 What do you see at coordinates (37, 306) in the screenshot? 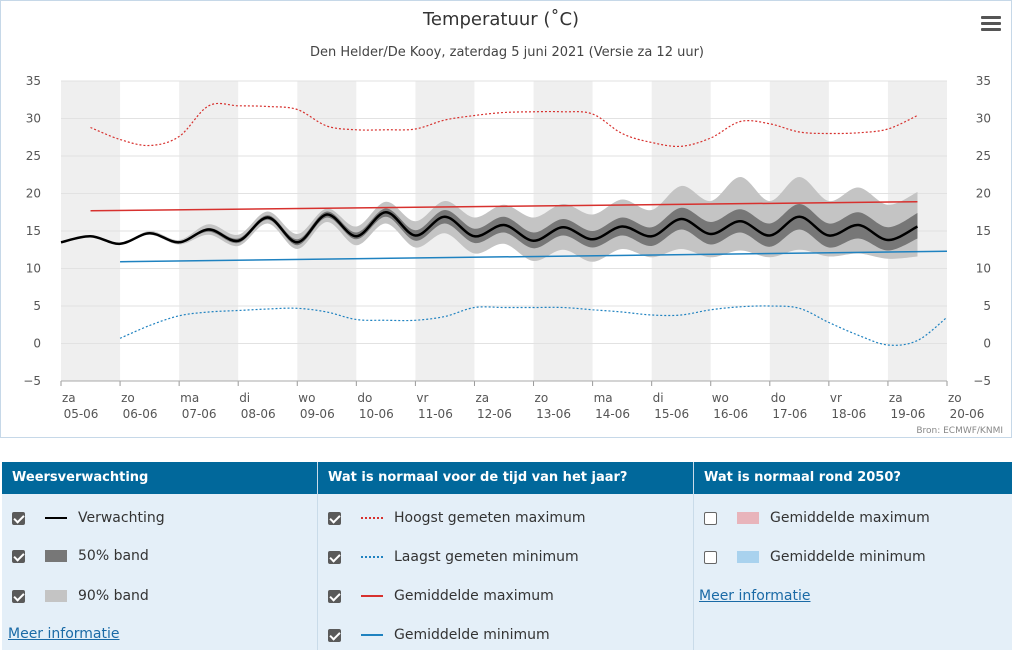
I see `y-tick-label-left: 5` at bounding box center [37, 306].